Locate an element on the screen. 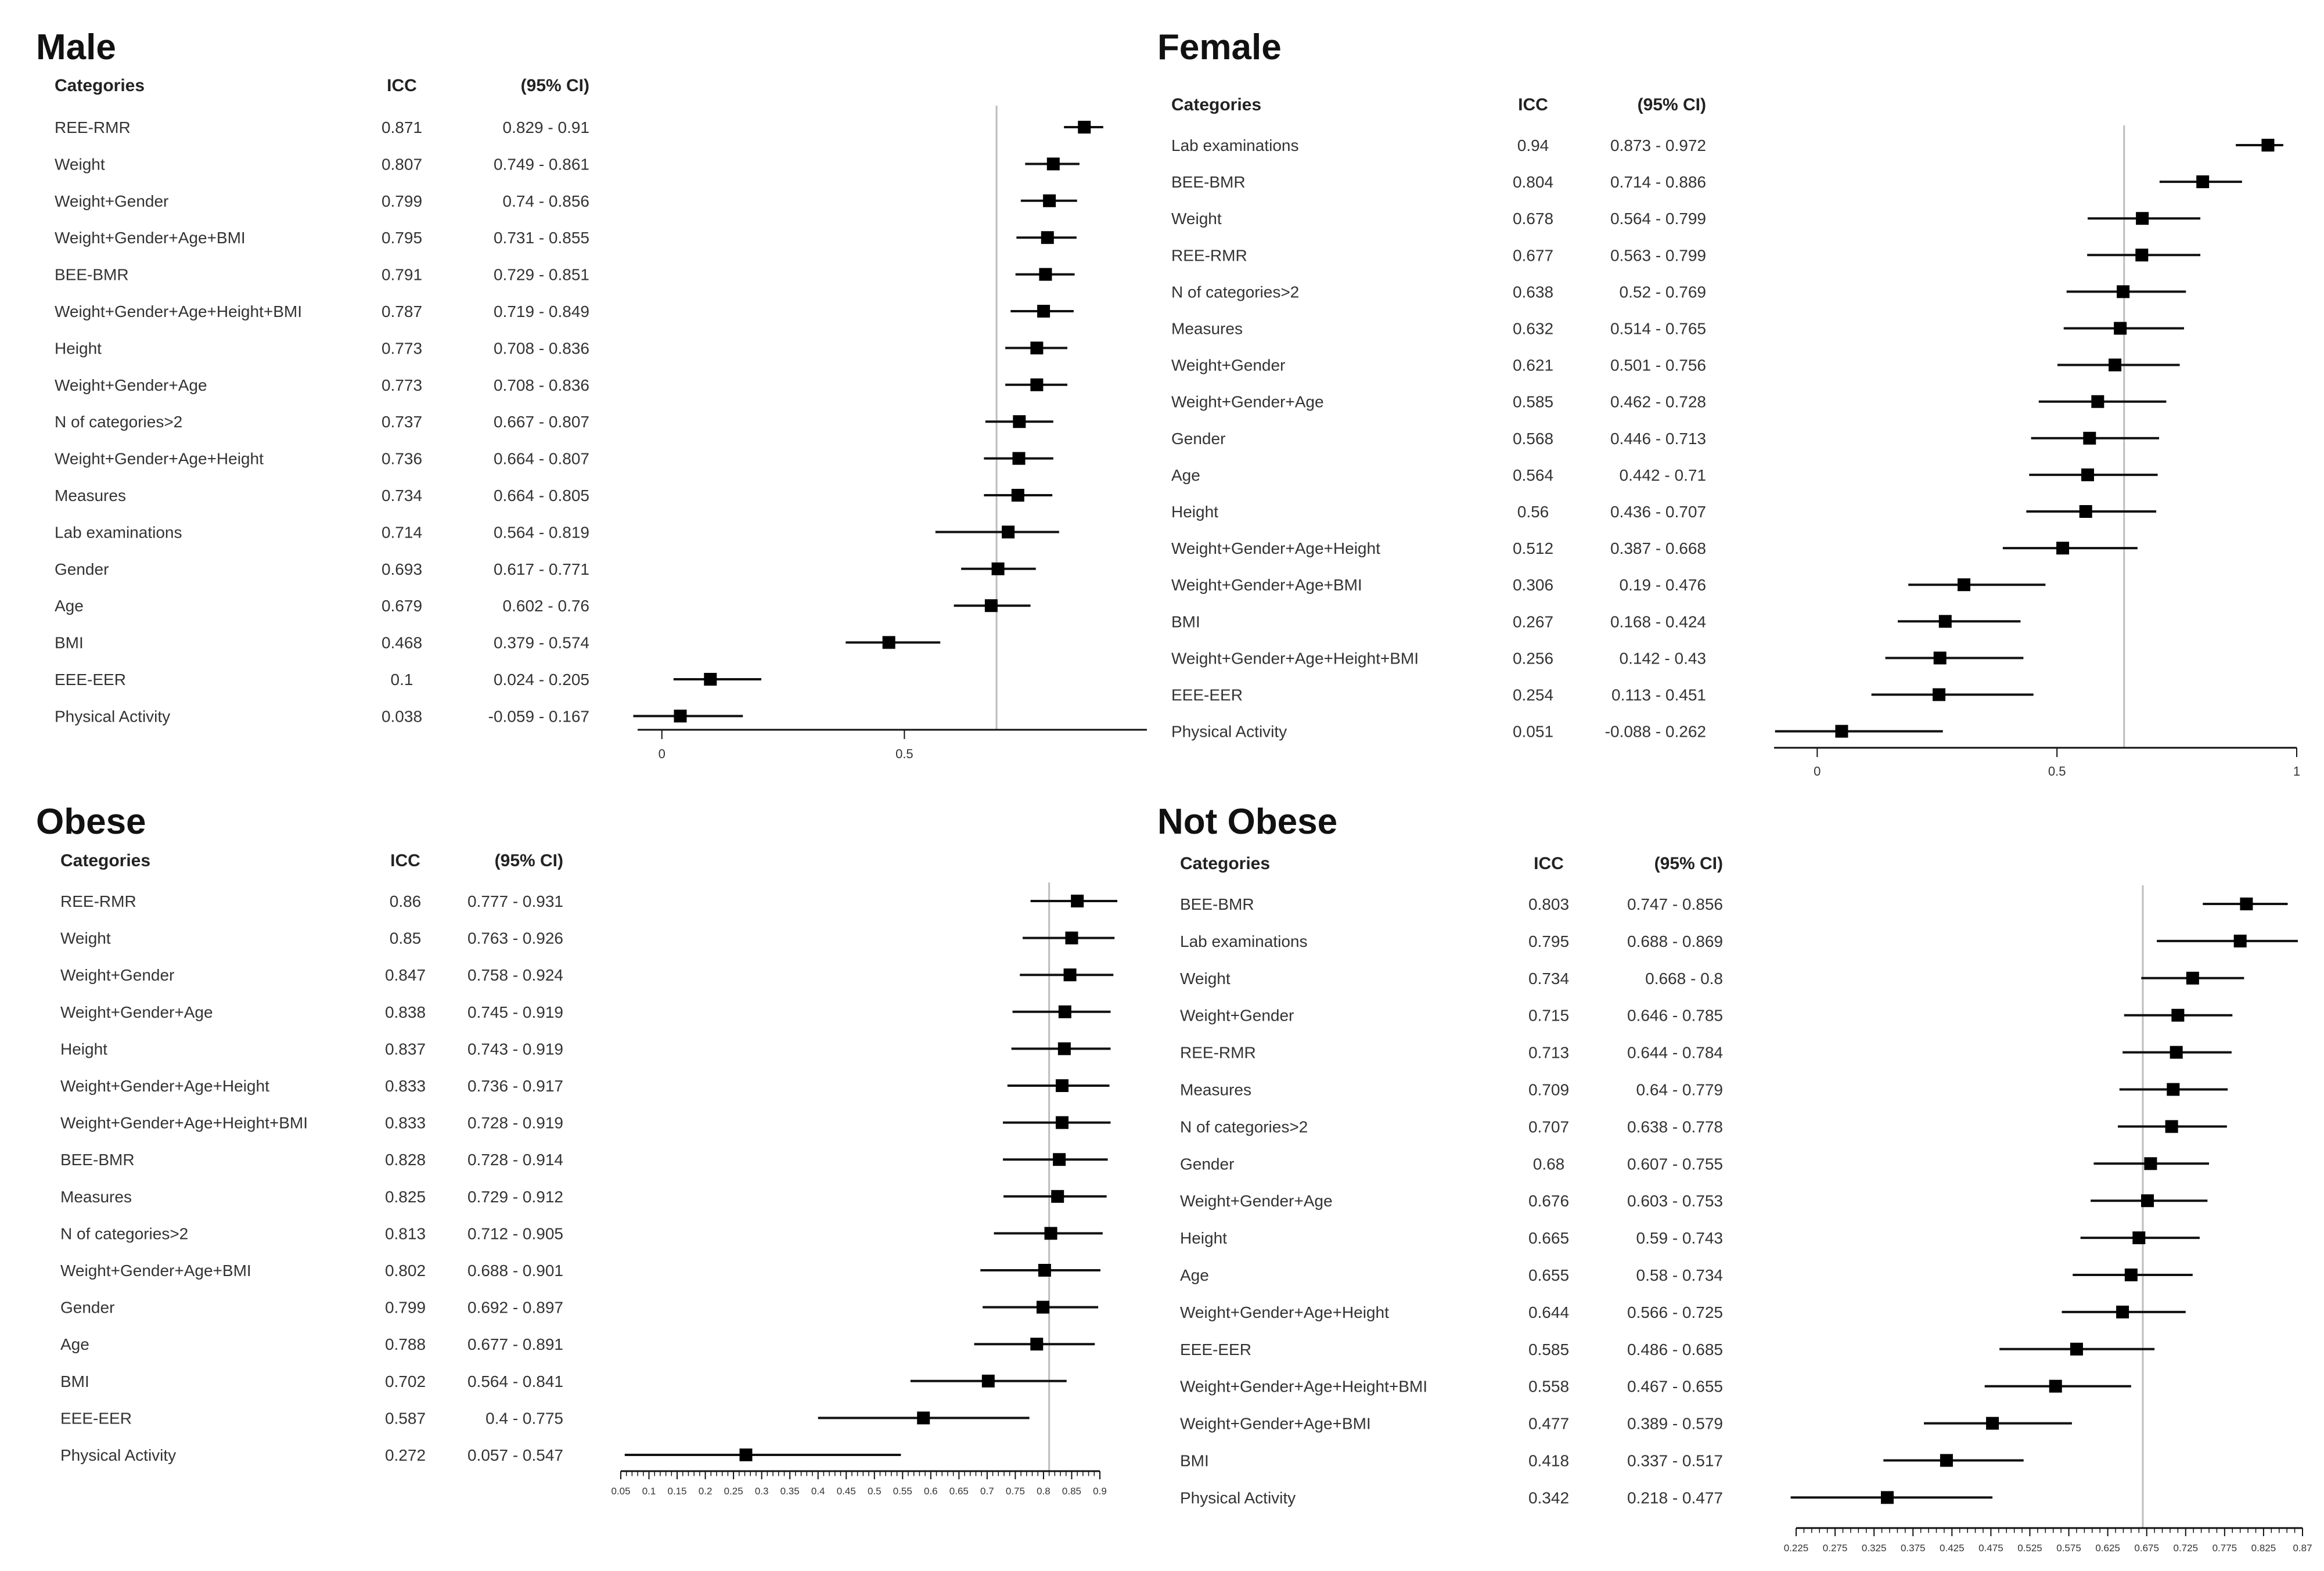 Image resolution: width=2324 pixels, height=1571 pixels. x-tick-label: 0.4 is located at coordinates (818, 1491).